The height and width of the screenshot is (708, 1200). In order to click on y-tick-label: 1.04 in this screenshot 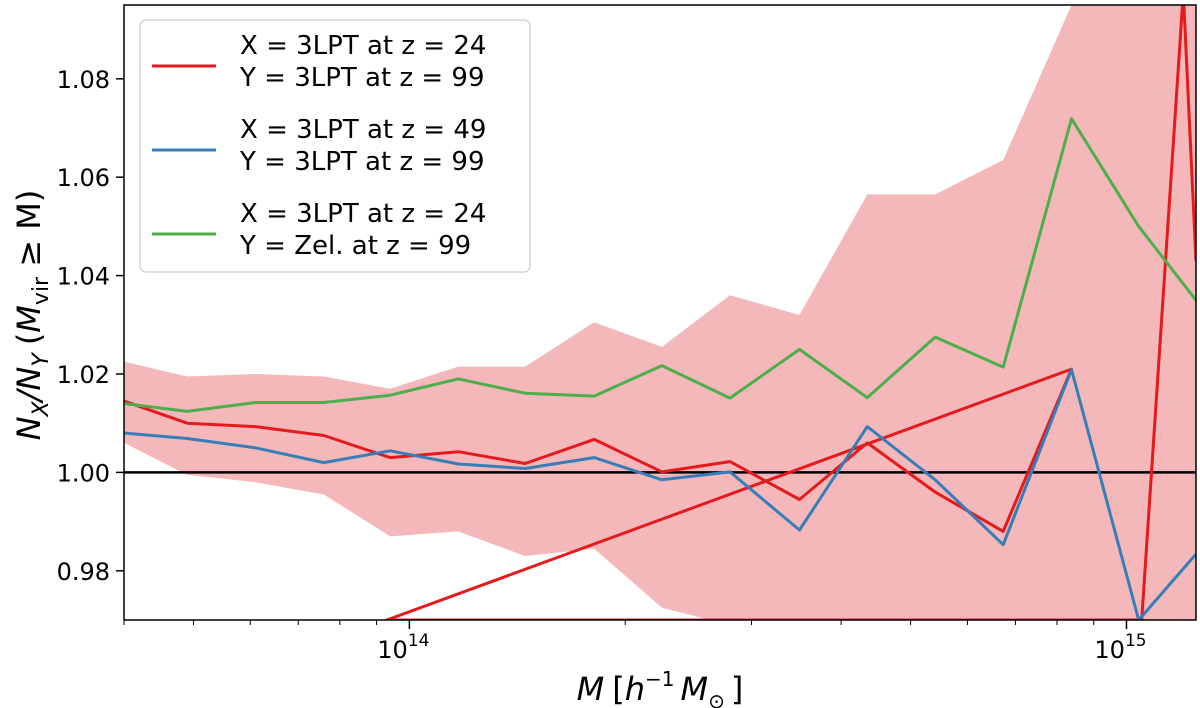, I will do `click(83, 277)`.